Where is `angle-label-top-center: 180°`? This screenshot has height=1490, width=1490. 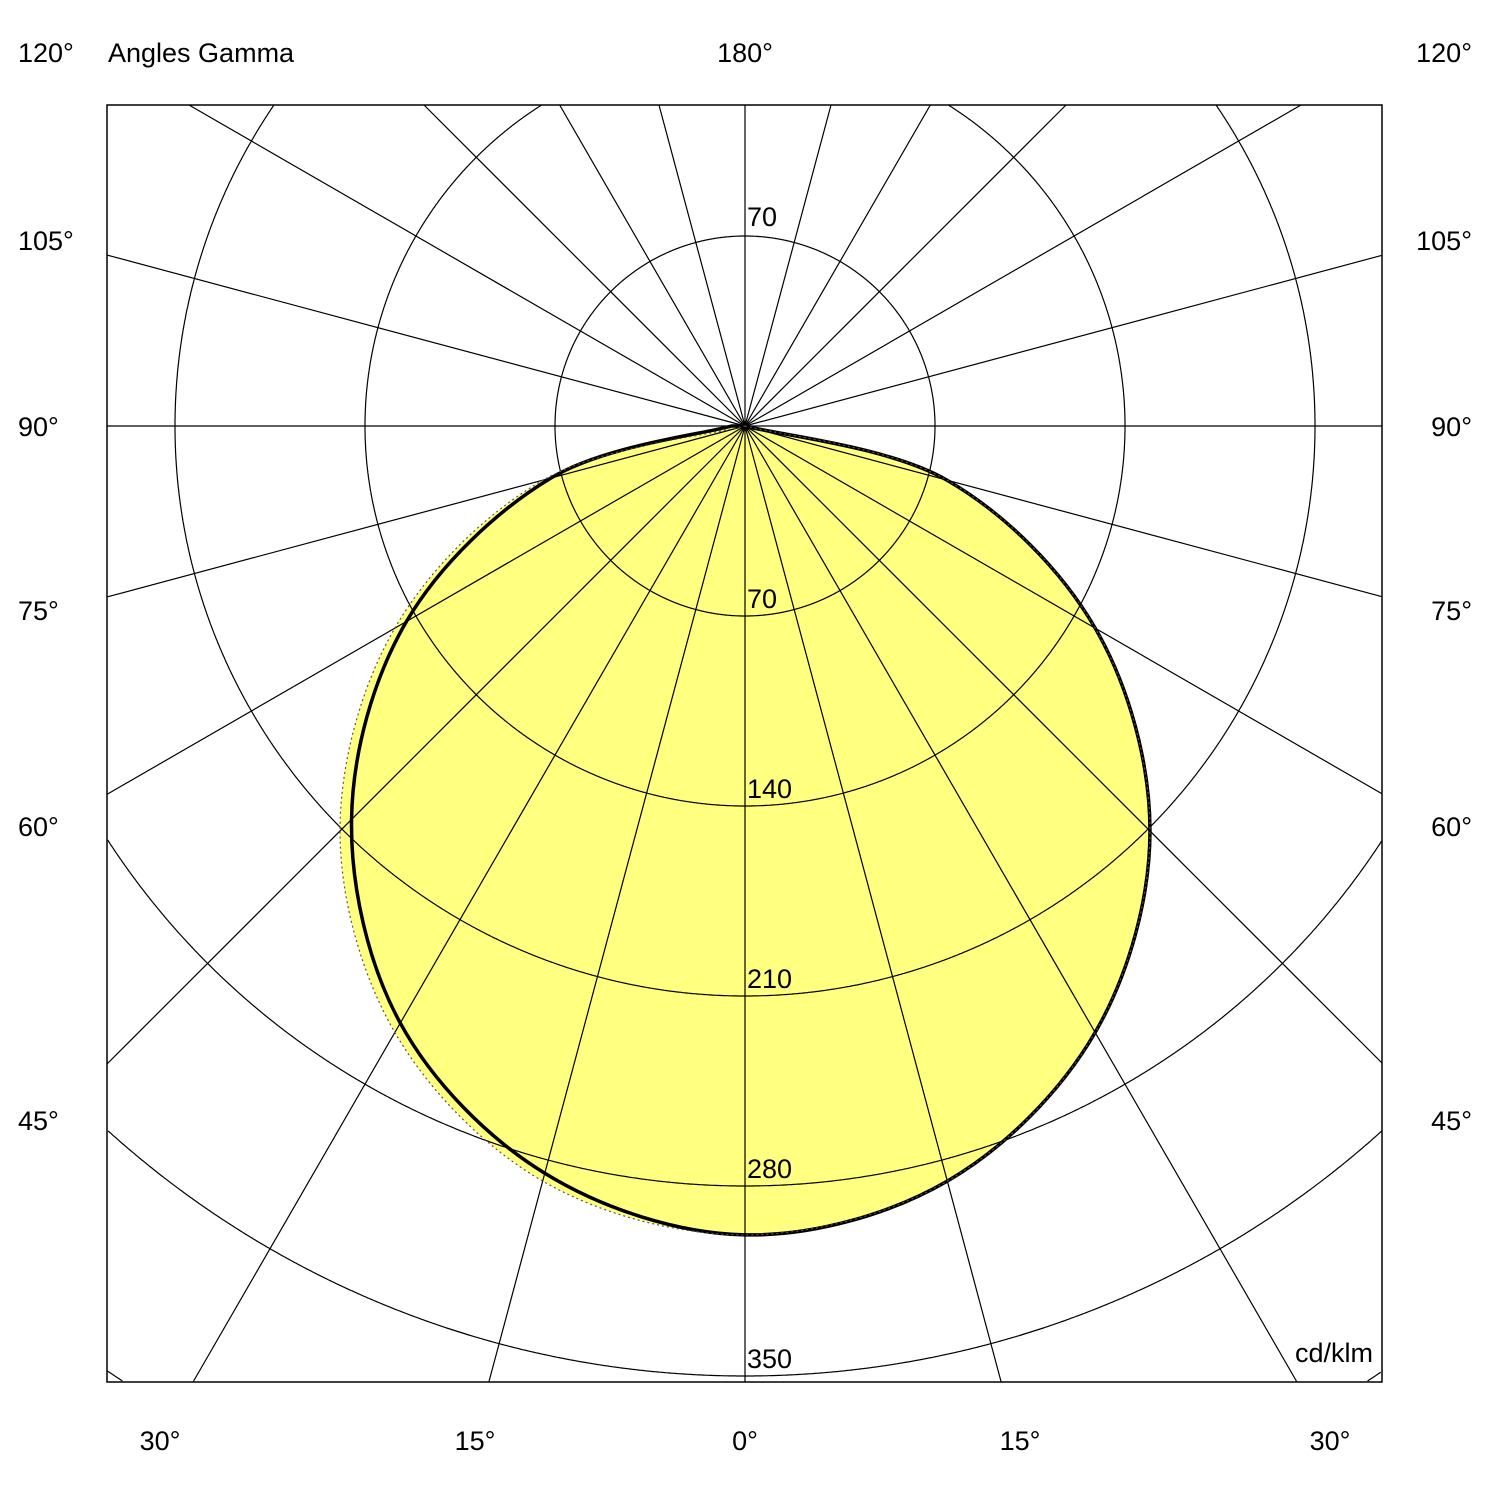 angle-label-top-center: 180° is located at coordinates (745, 53).